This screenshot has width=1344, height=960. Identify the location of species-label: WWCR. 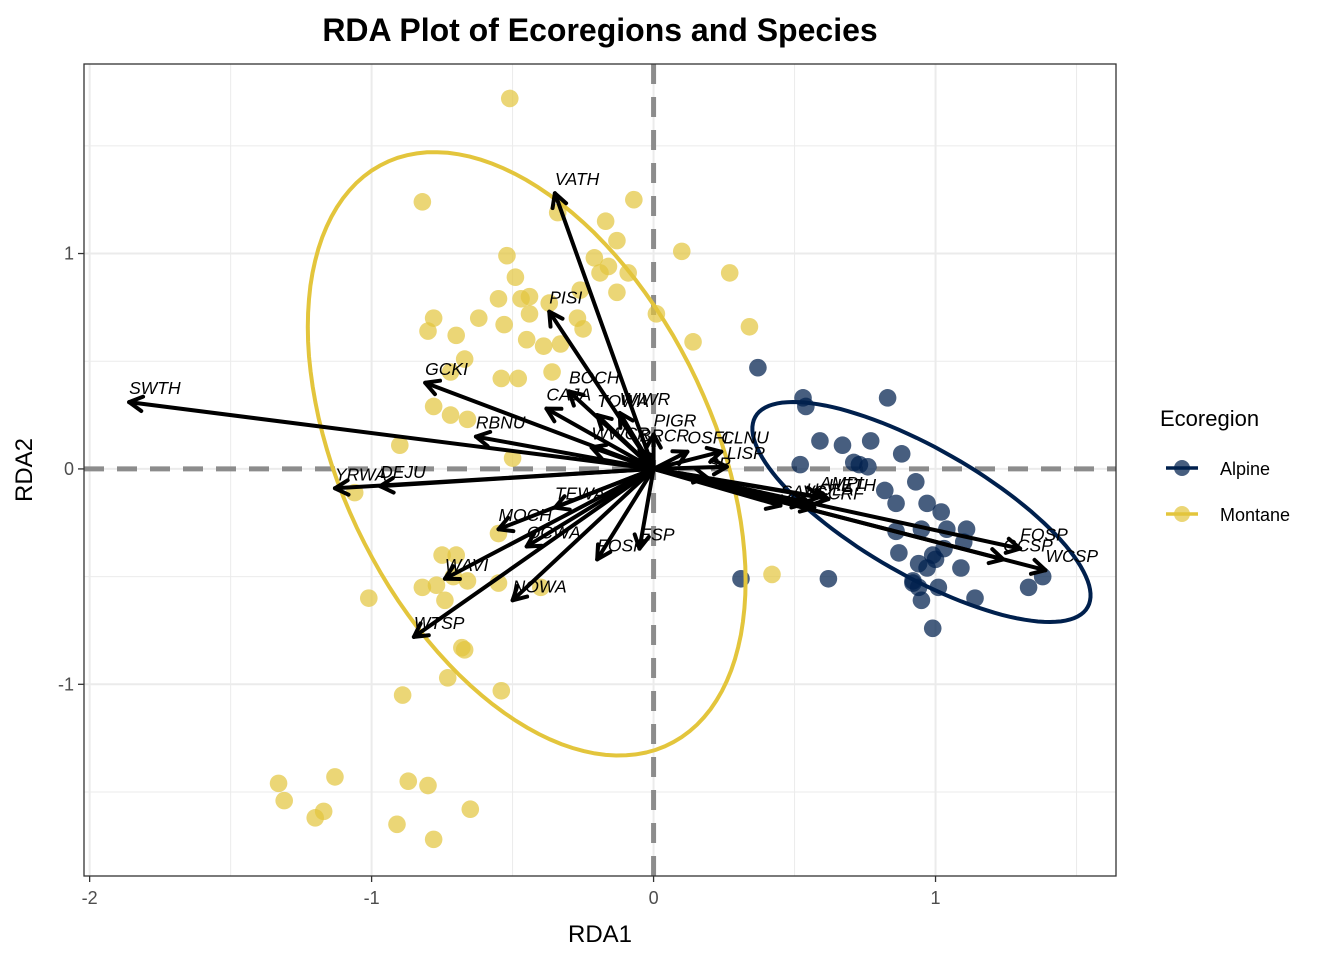
(621, 433).